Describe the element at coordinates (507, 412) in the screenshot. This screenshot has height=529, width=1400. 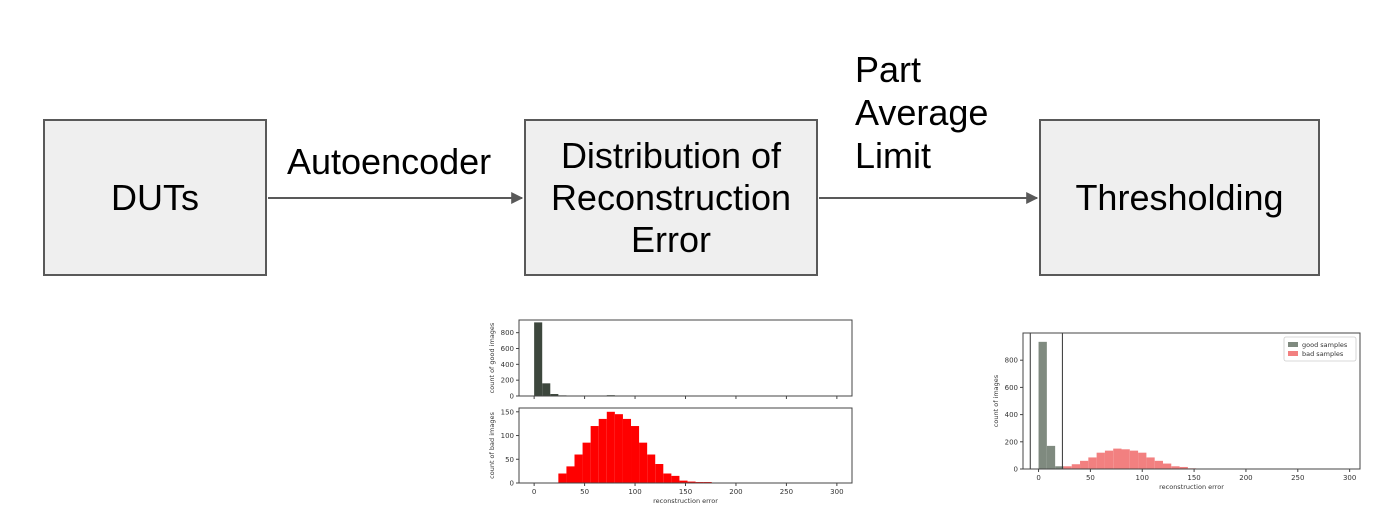
I see `ytick-label-bottom-3: 150` at that location.